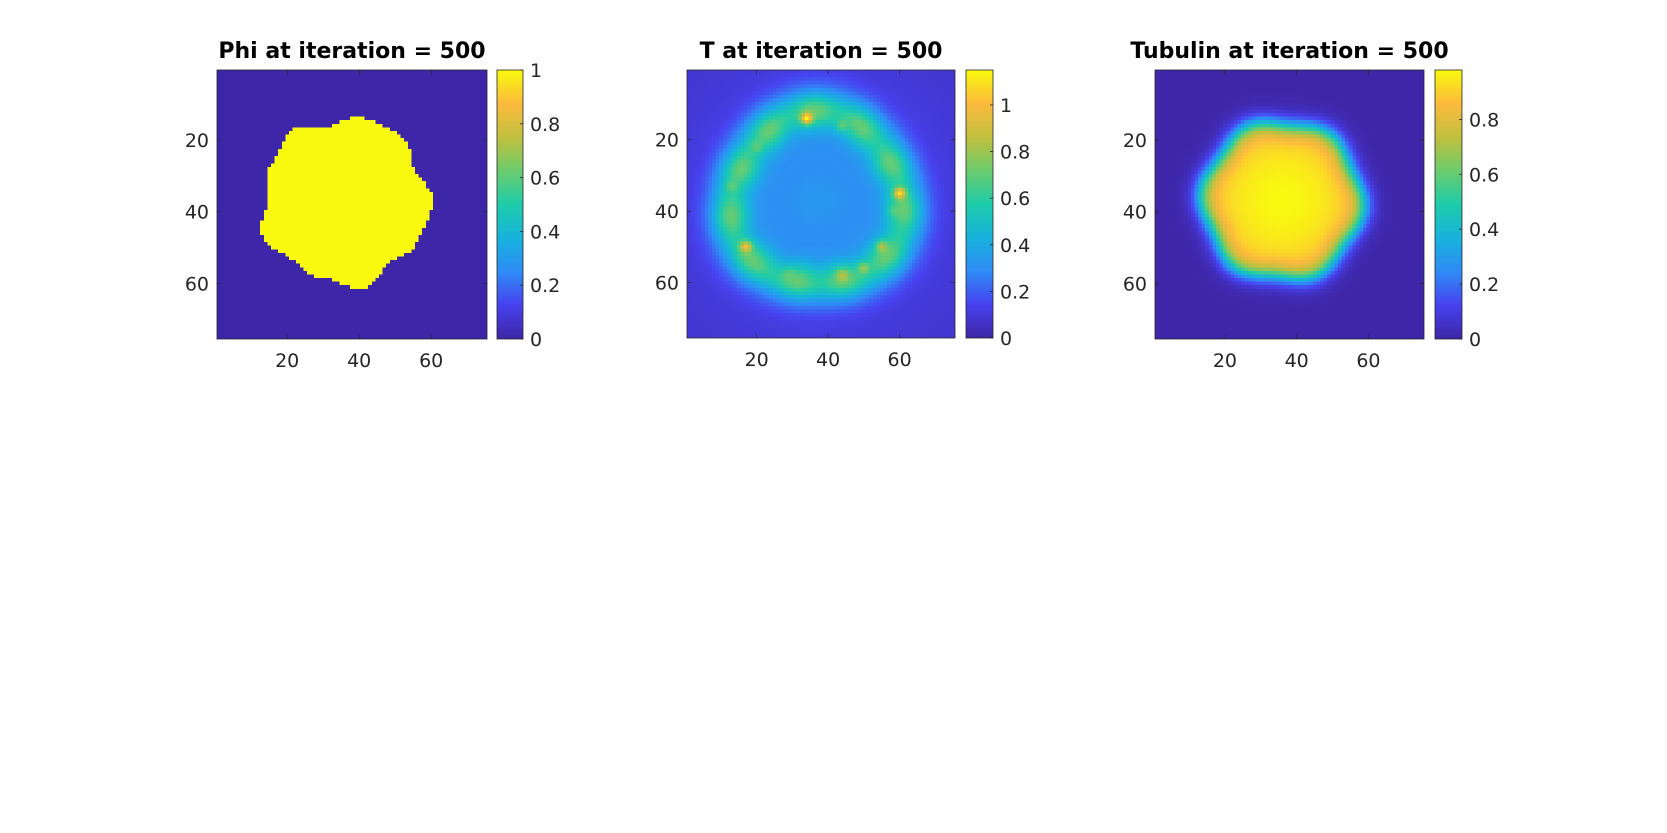  I want to click on phi-colorbar-frame, so click(510, 204).